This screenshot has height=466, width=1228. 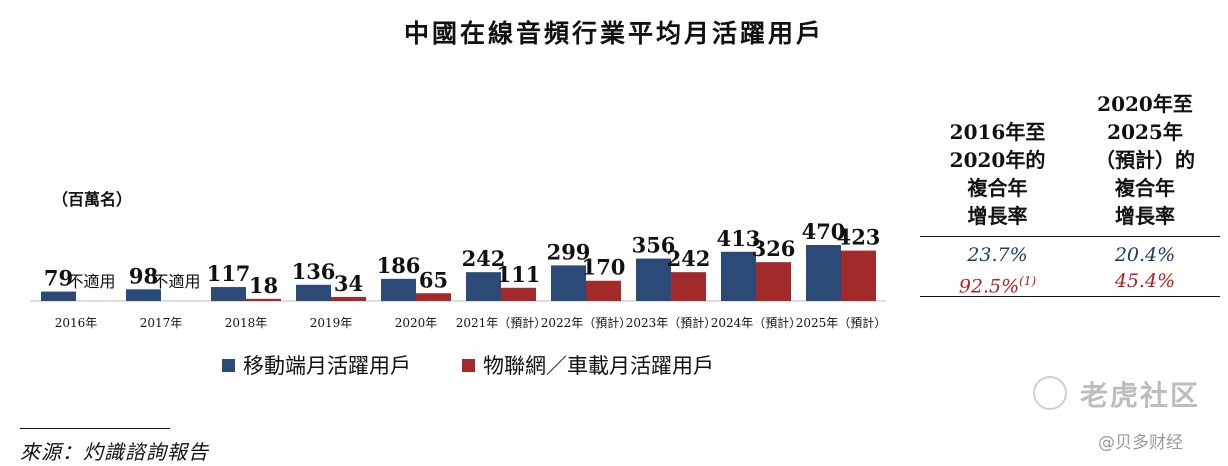 I want to click on cagr-header-2016-2020: 2016年至 2020年的 複合年 增長率, so click(x=997, y=174).